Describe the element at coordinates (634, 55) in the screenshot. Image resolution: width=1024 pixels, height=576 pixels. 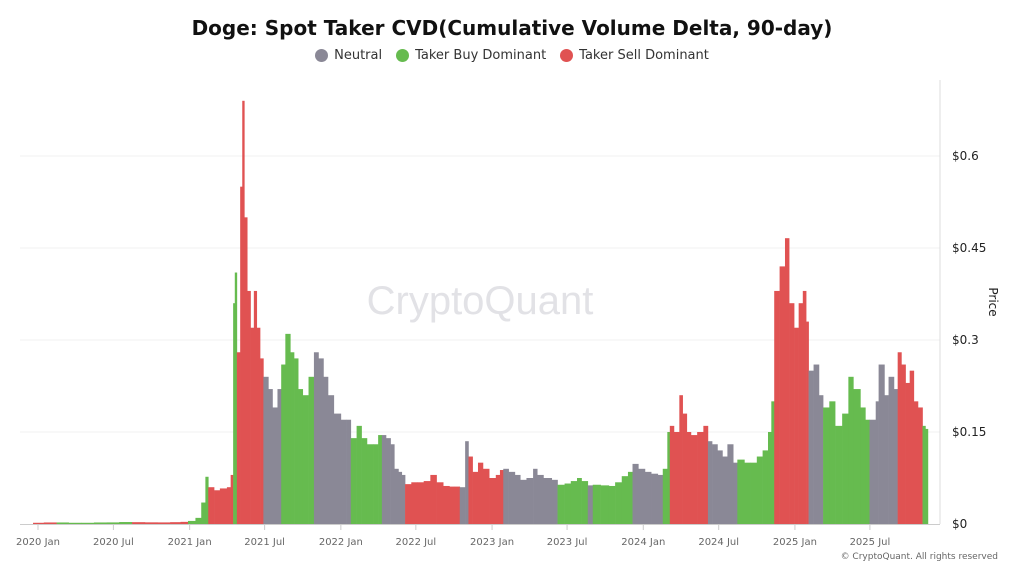
I see `legend-item-sell: Taker Sell Dominant` at that location.